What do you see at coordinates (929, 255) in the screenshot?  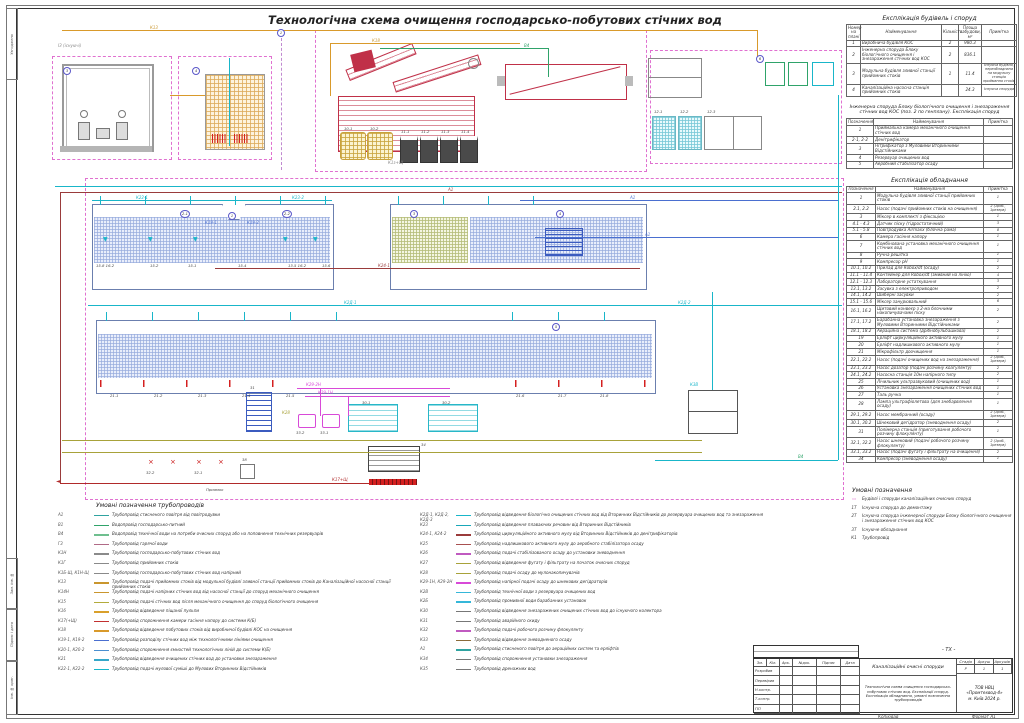 I see `cell-name: Ручна решітка` at bounding box center [929, 255].